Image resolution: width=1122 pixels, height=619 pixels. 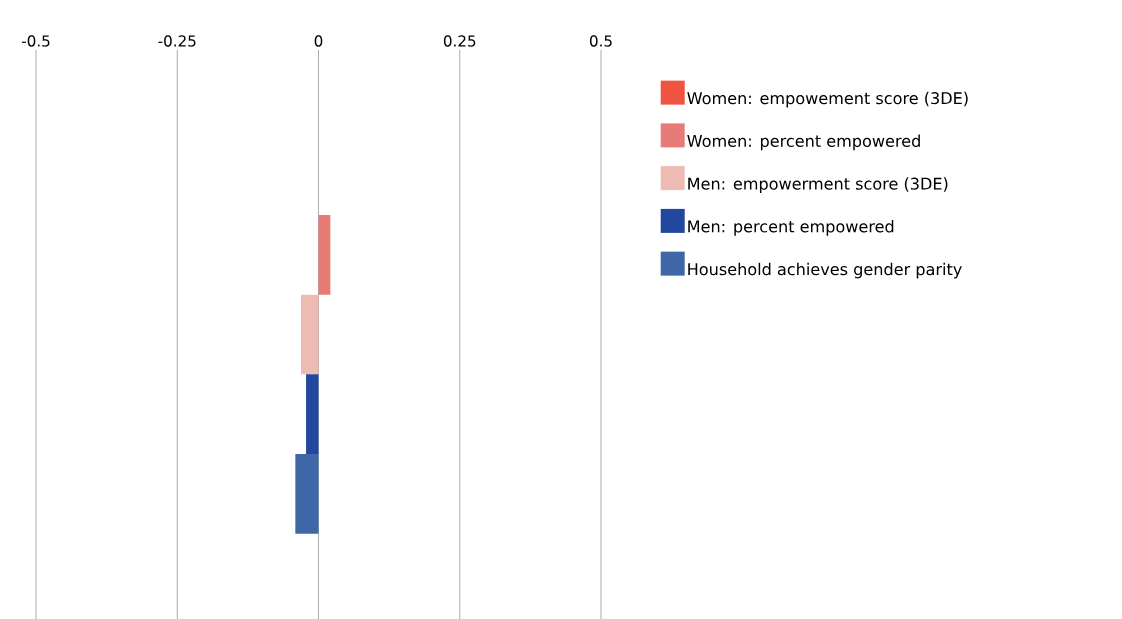 I want to click on legend-label: Women: empowement score (3DE), so click(x=827, y=99).